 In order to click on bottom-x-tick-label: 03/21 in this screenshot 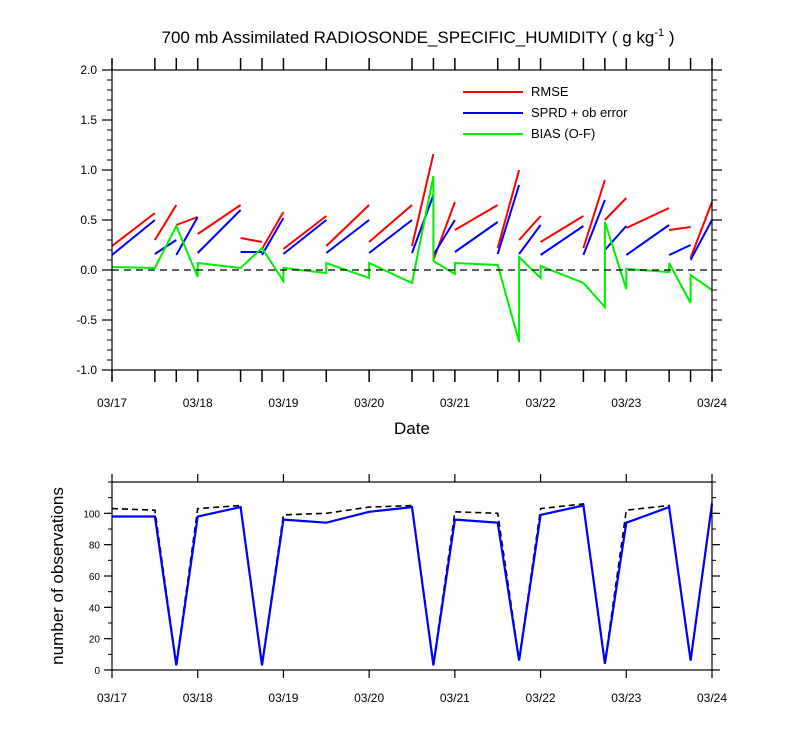, I will do `click(455, 698)`.